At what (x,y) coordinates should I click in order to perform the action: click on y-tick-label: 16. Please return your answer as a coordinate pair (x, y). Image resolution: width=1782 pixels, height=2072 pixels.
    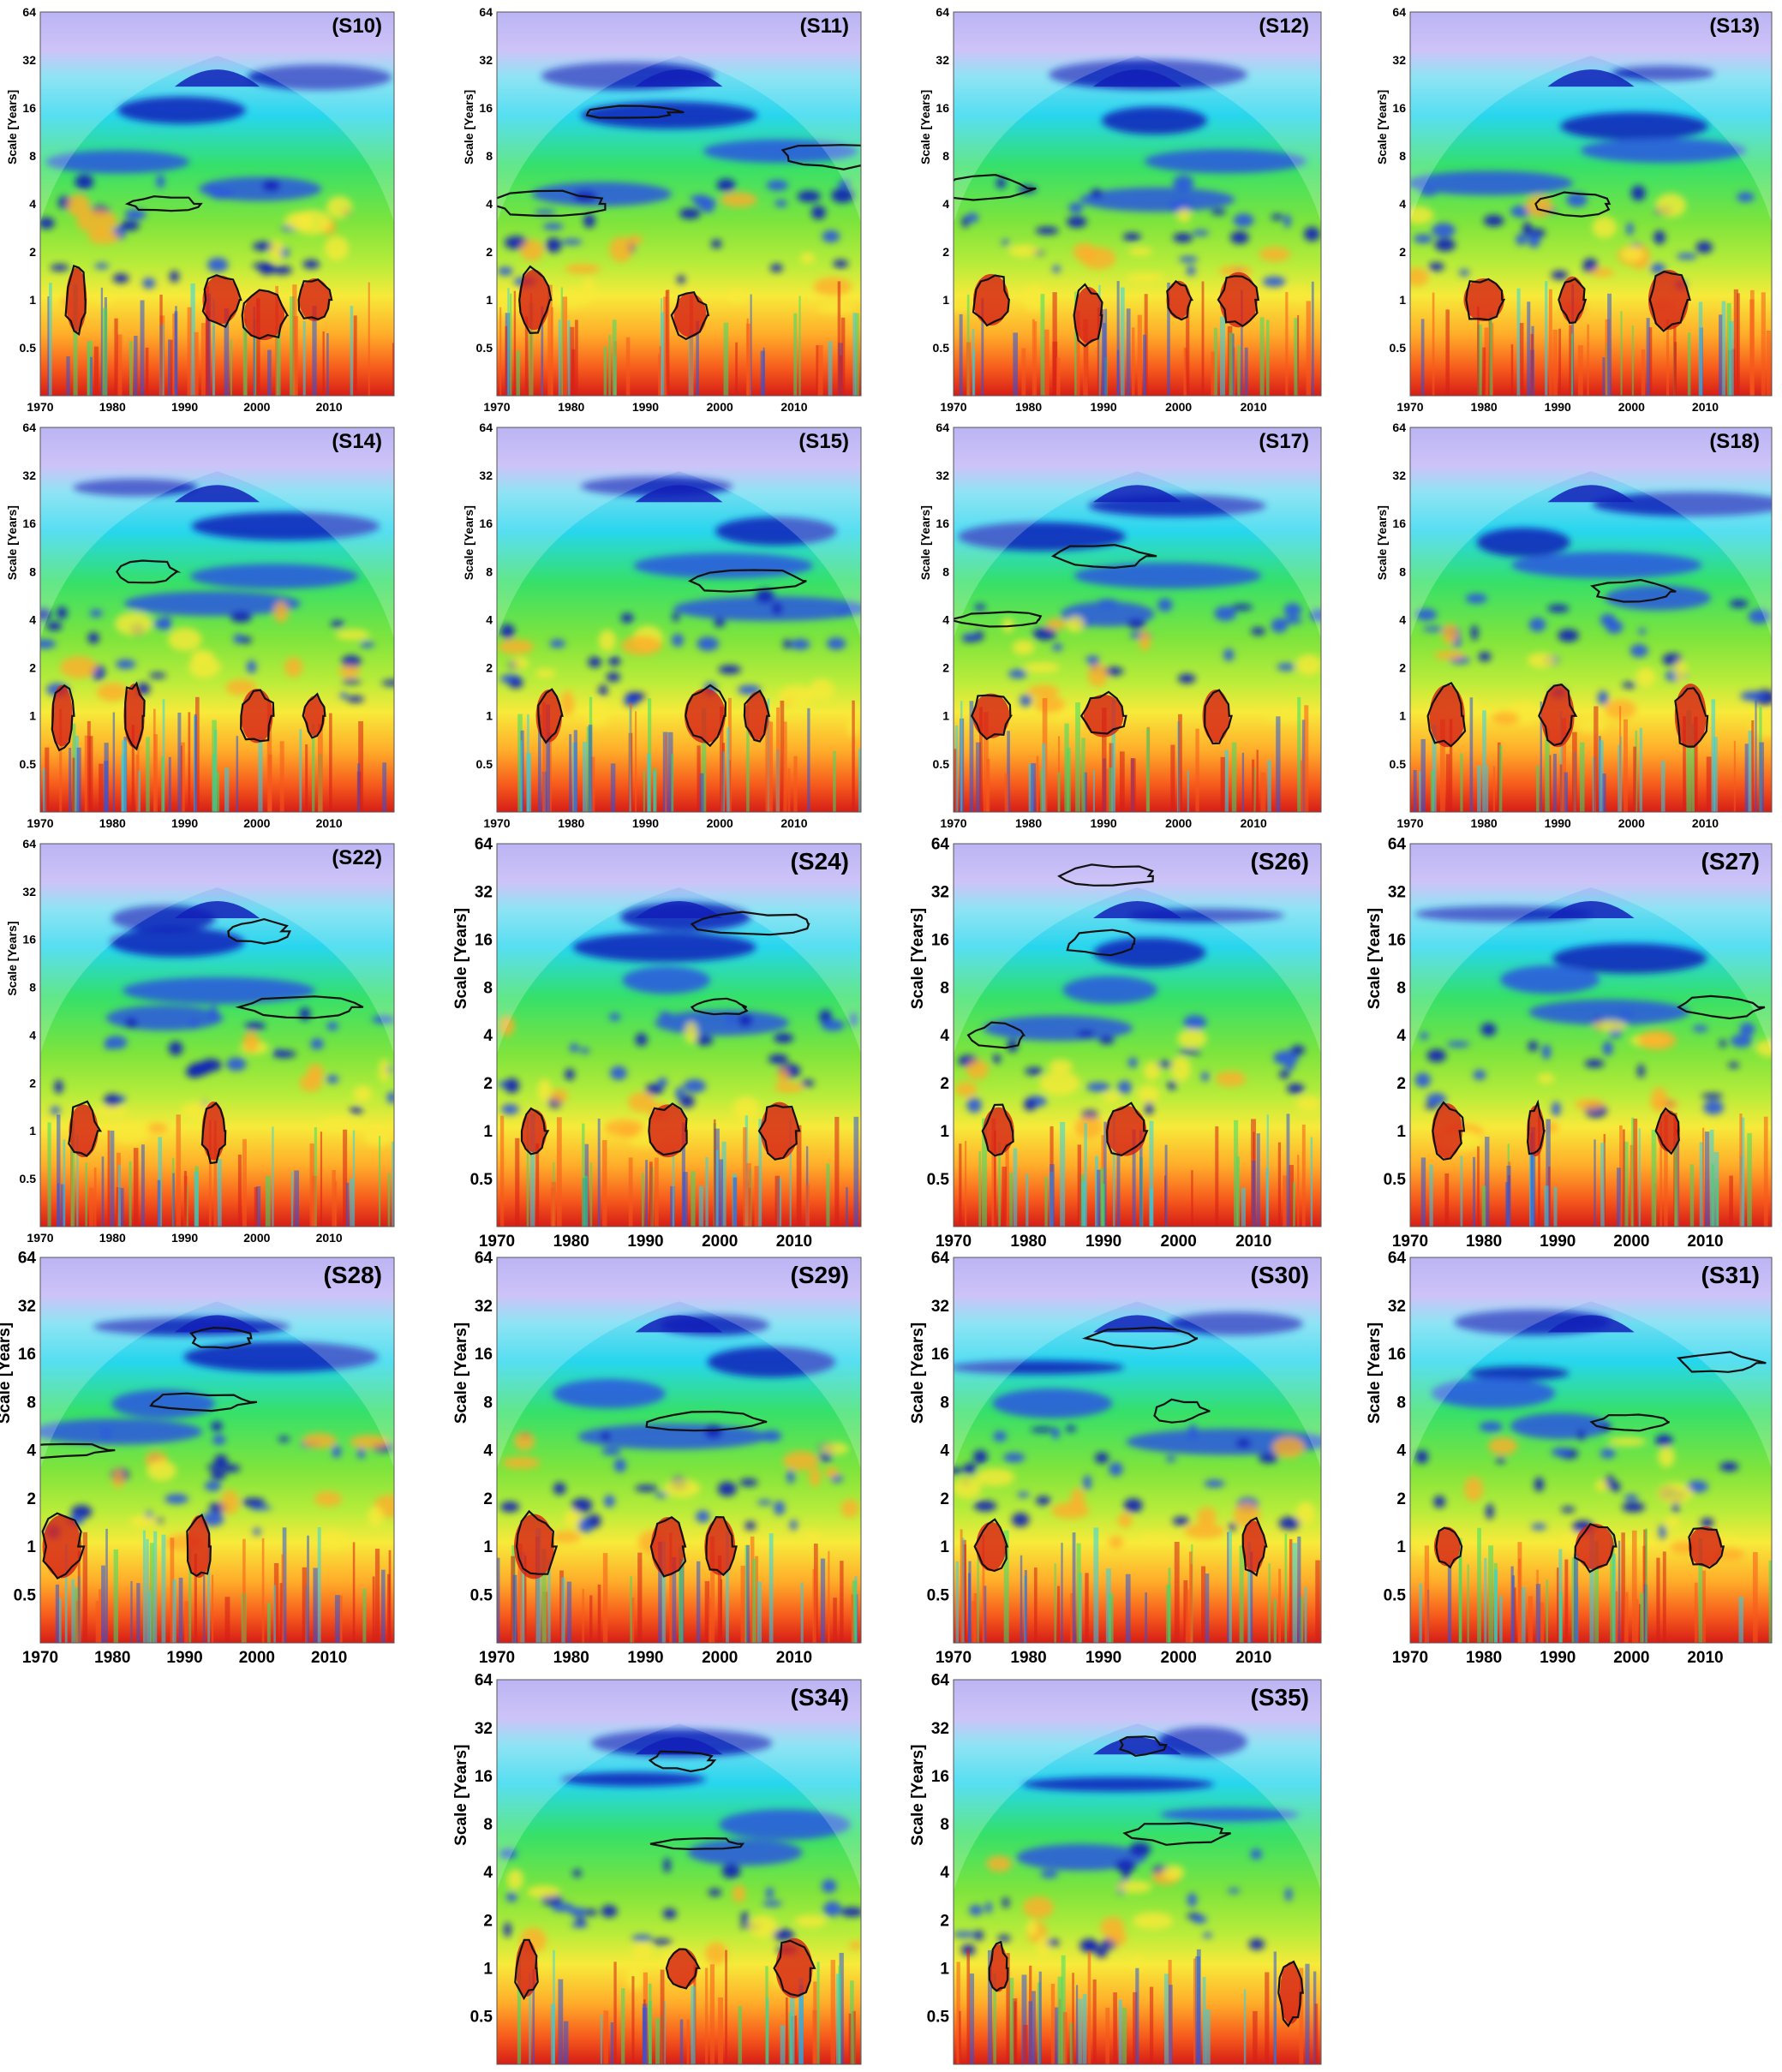
    Looking at the image, I should click on (940, 940).